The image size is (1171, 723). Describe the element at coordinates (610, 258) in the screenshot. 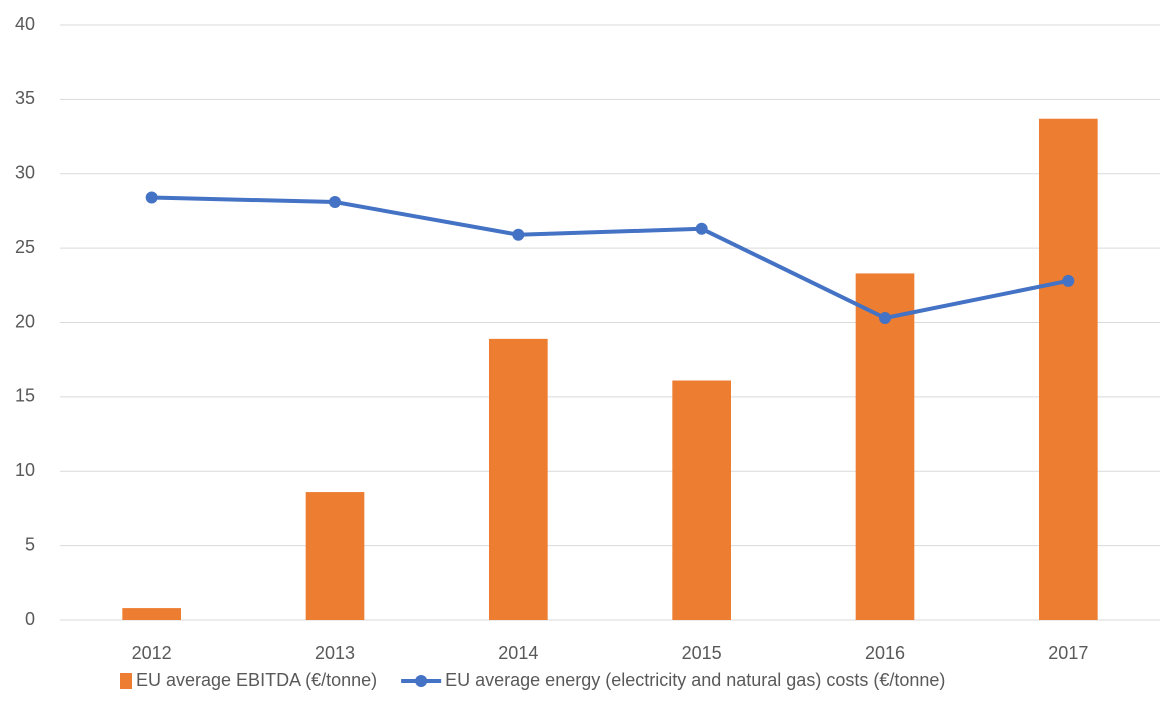

I see `line` at that location.